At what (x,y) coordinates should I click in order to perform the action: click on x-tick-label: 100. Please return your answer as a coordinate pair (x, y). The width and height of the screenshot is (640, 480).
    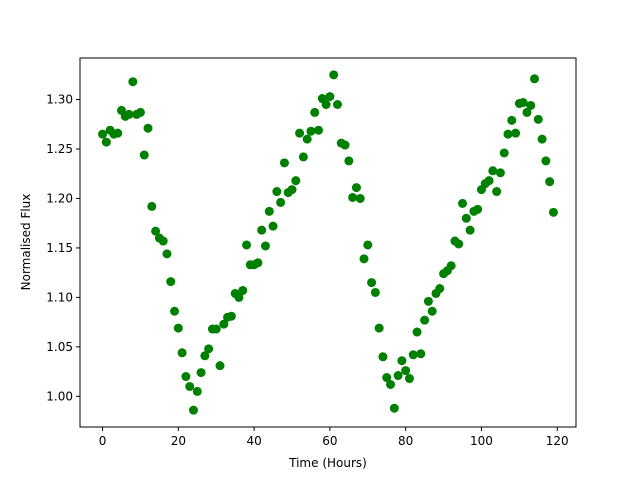
    Looking at the image, I should click on (481, 441).